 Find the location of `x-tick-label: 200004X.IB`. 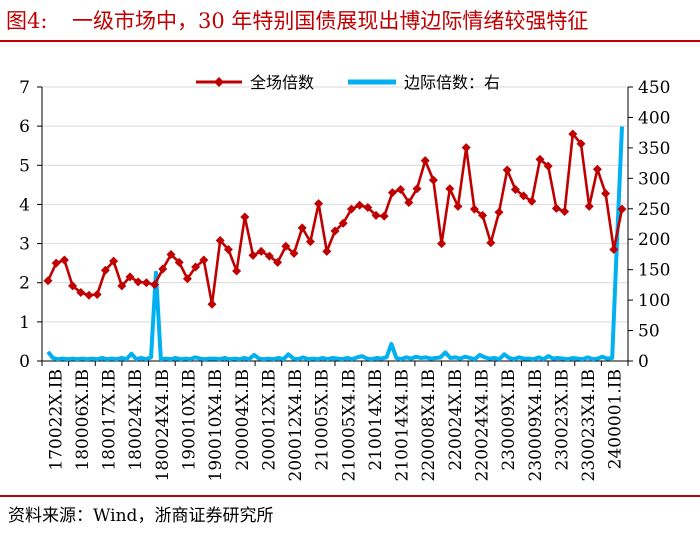

x-tick-label: 200004X.IB is located at coordinates (243, 420).